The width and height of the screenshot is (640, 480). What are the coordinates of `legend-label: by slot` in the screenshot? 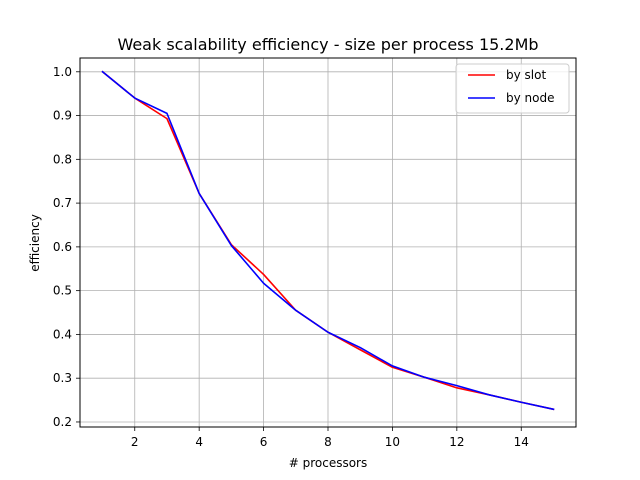 It's located at (526, 75).